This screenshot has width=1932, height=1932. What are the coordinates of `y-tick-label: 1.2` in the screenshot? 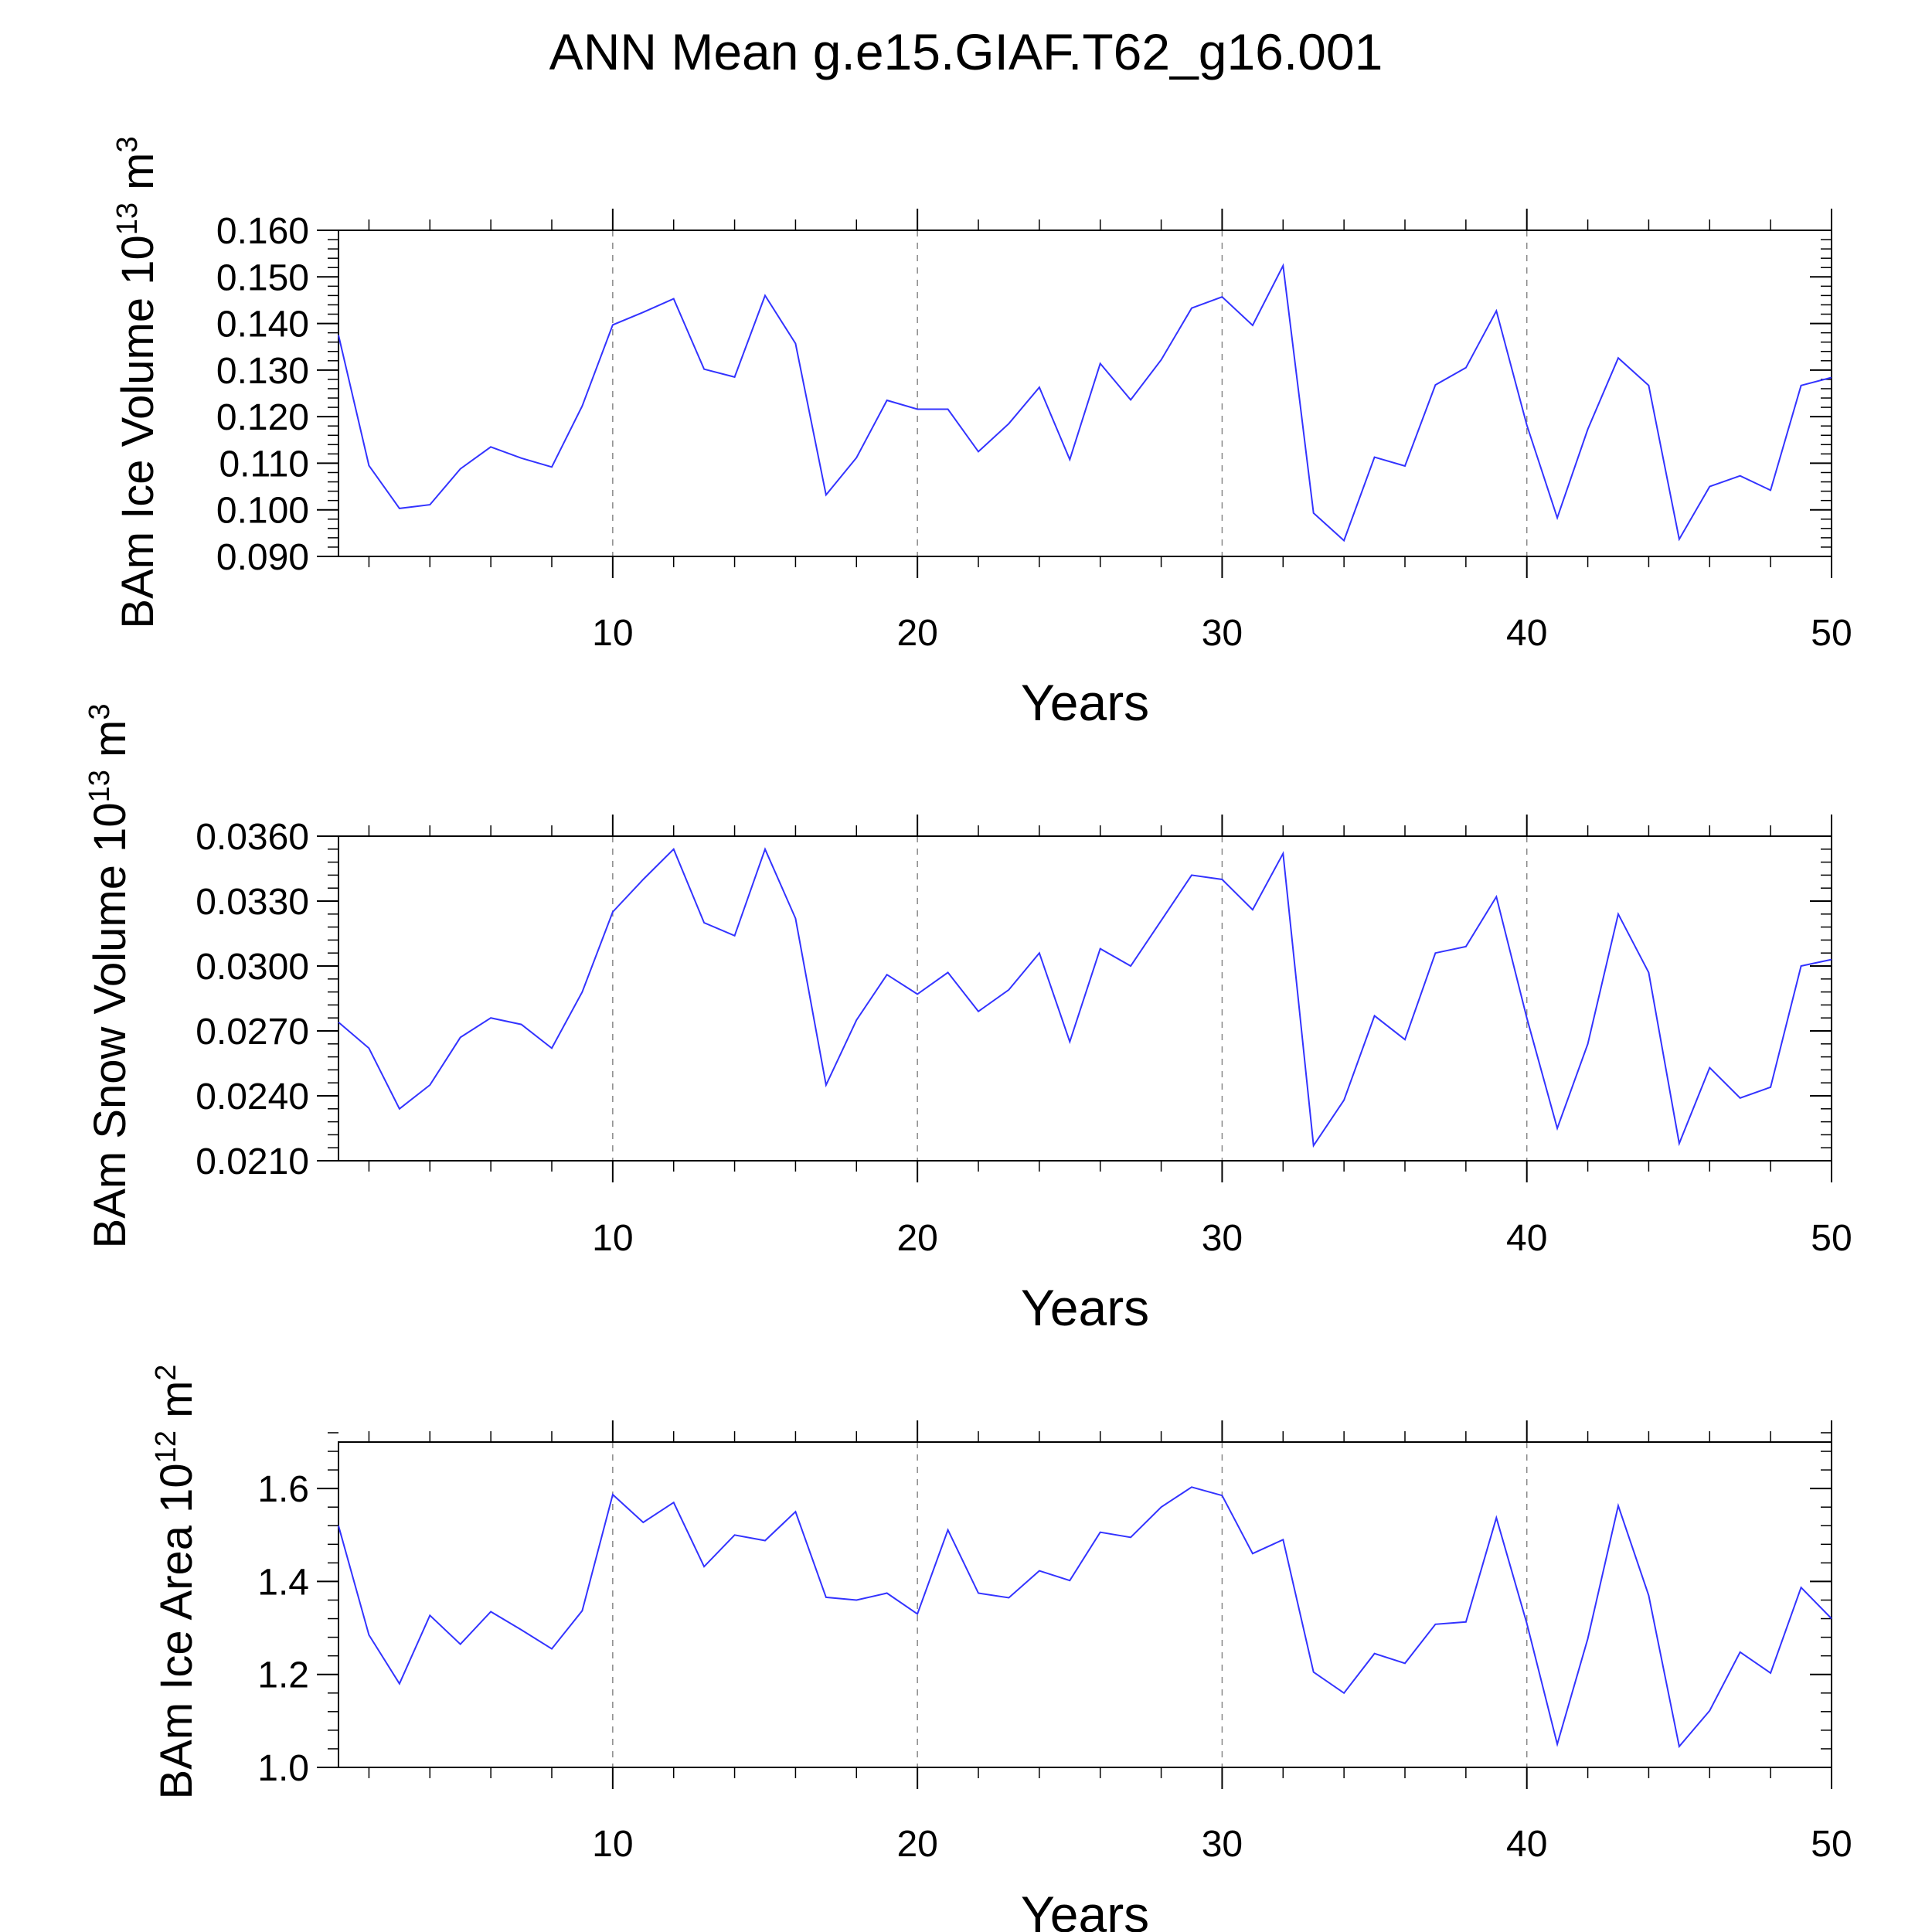 It's located at (283, 1675).